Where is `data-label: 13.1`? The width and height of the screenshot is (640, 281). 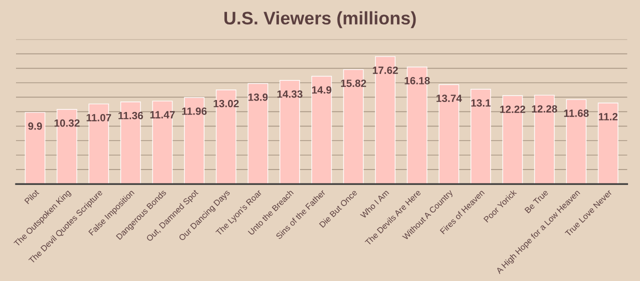 data-label: 13.1 is located at coordinates (481, 103).